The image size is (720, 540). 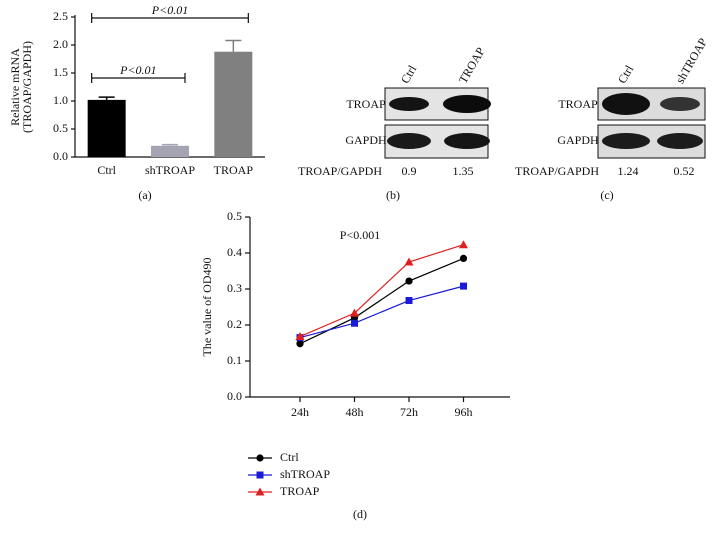 What do you see at coordinates (15, 87) in the screenshot?
I see `y-axis-label: Relative mRNA` at bounding box center [15, 87].